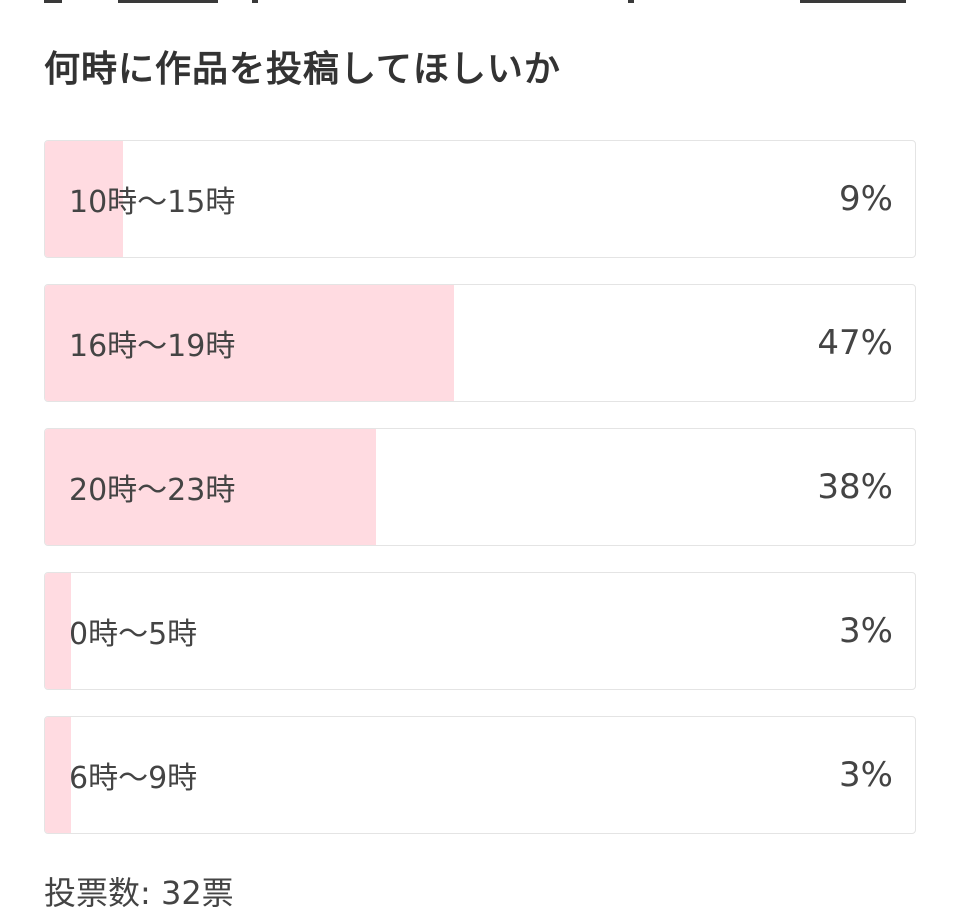 This screenshot has height=924, width=960. What do you see at coordinates (152, 202) in the screenshot?
I see `poll-option-label: 10時〜15時` at bounding box center [152, 202].